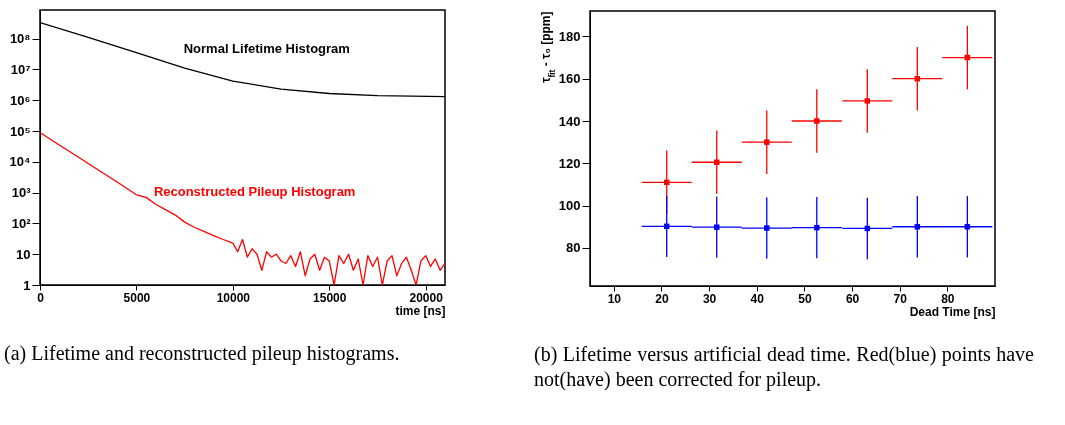  What do you see at coordinates (21, 193) in the screenshot?
I see `y-tick-label: 10³` at bounding box center [21, 193].